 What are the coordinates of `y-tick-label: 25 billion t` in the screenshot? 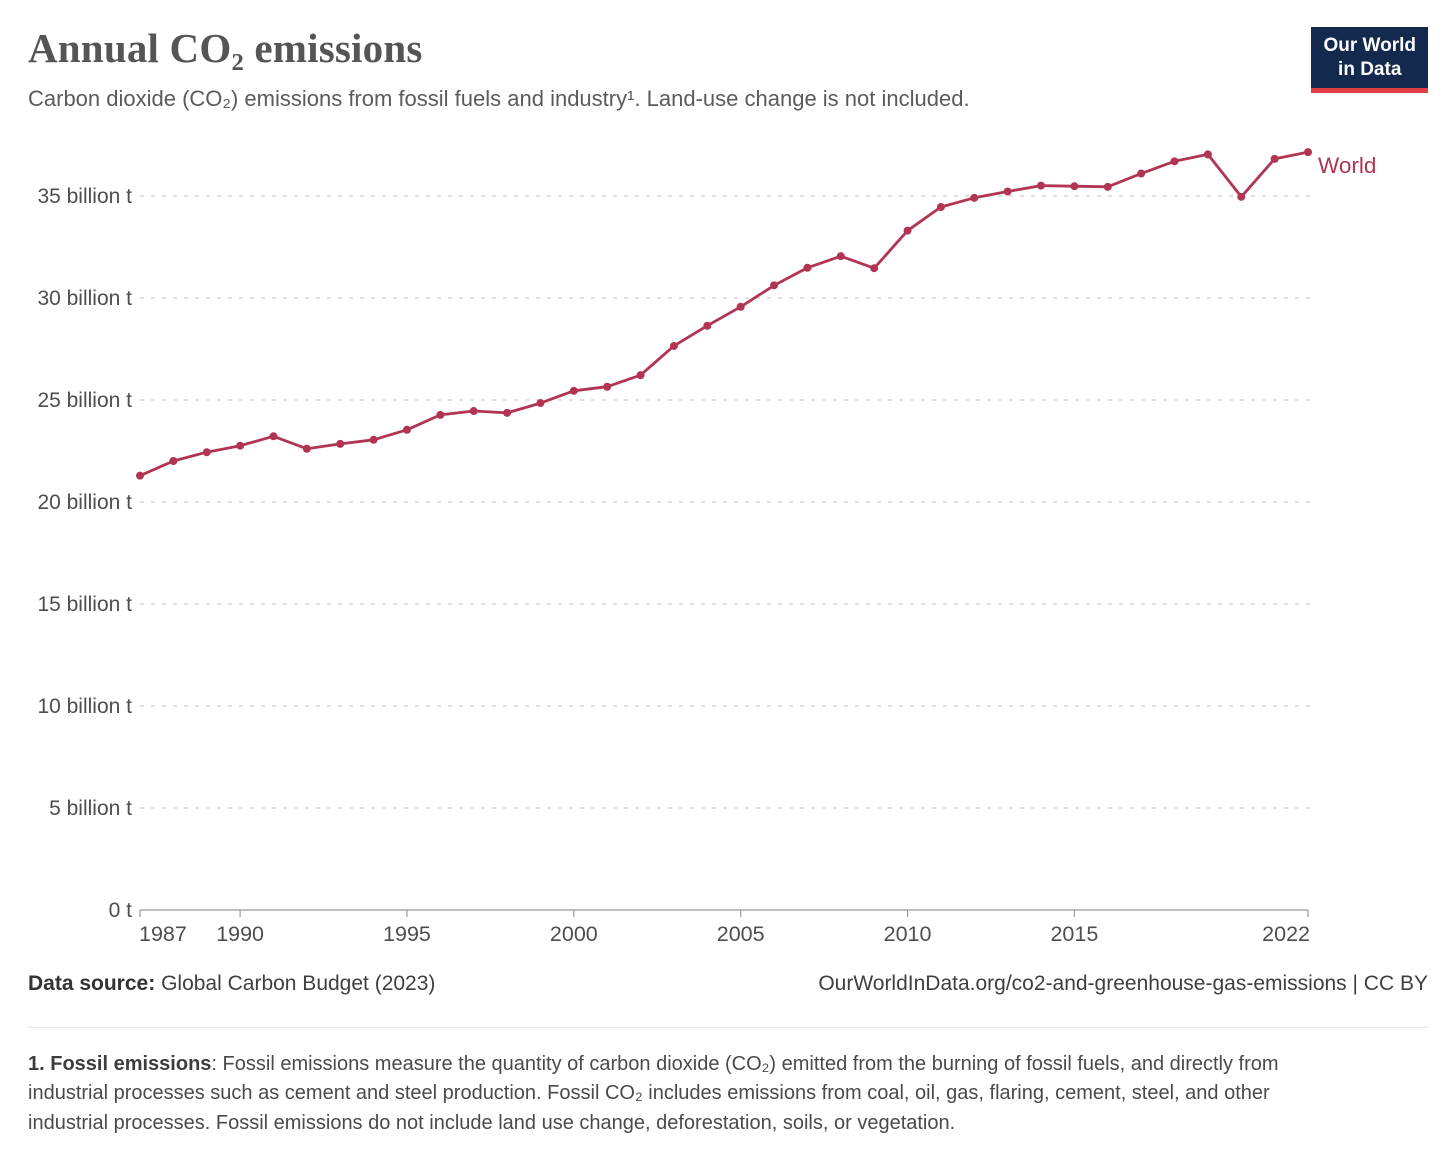 It's located at (84, 400).